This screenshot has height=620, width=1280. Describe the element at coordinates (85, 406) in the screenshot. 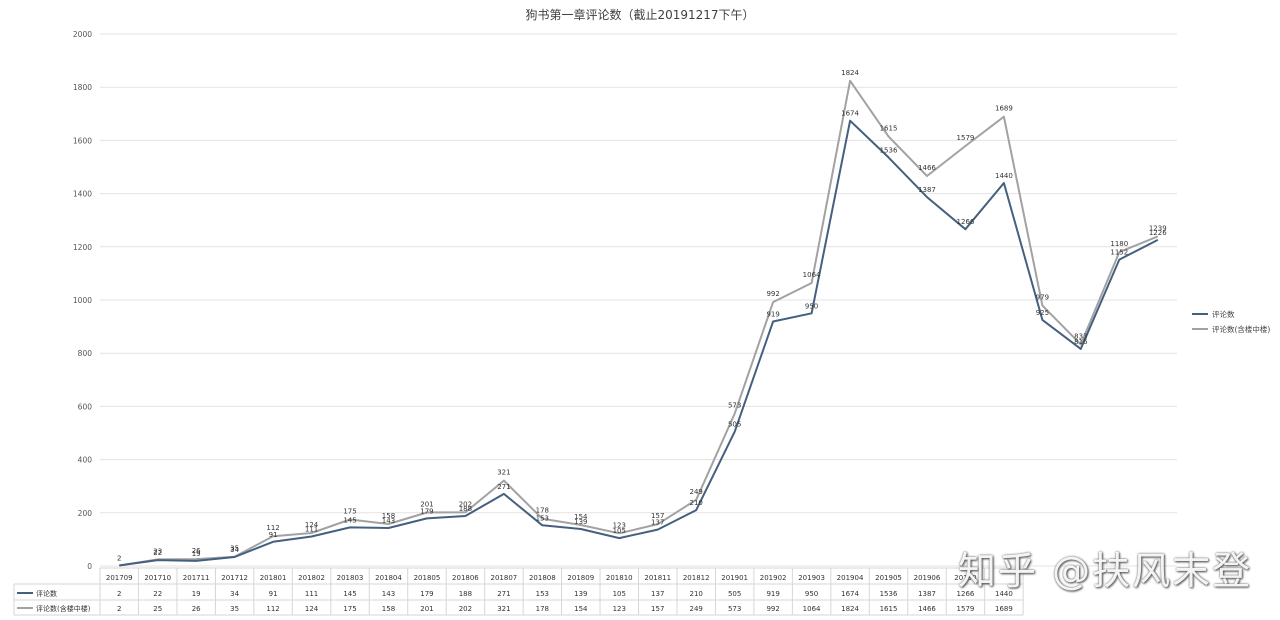

I see `y-tick-label: 600` at that location.